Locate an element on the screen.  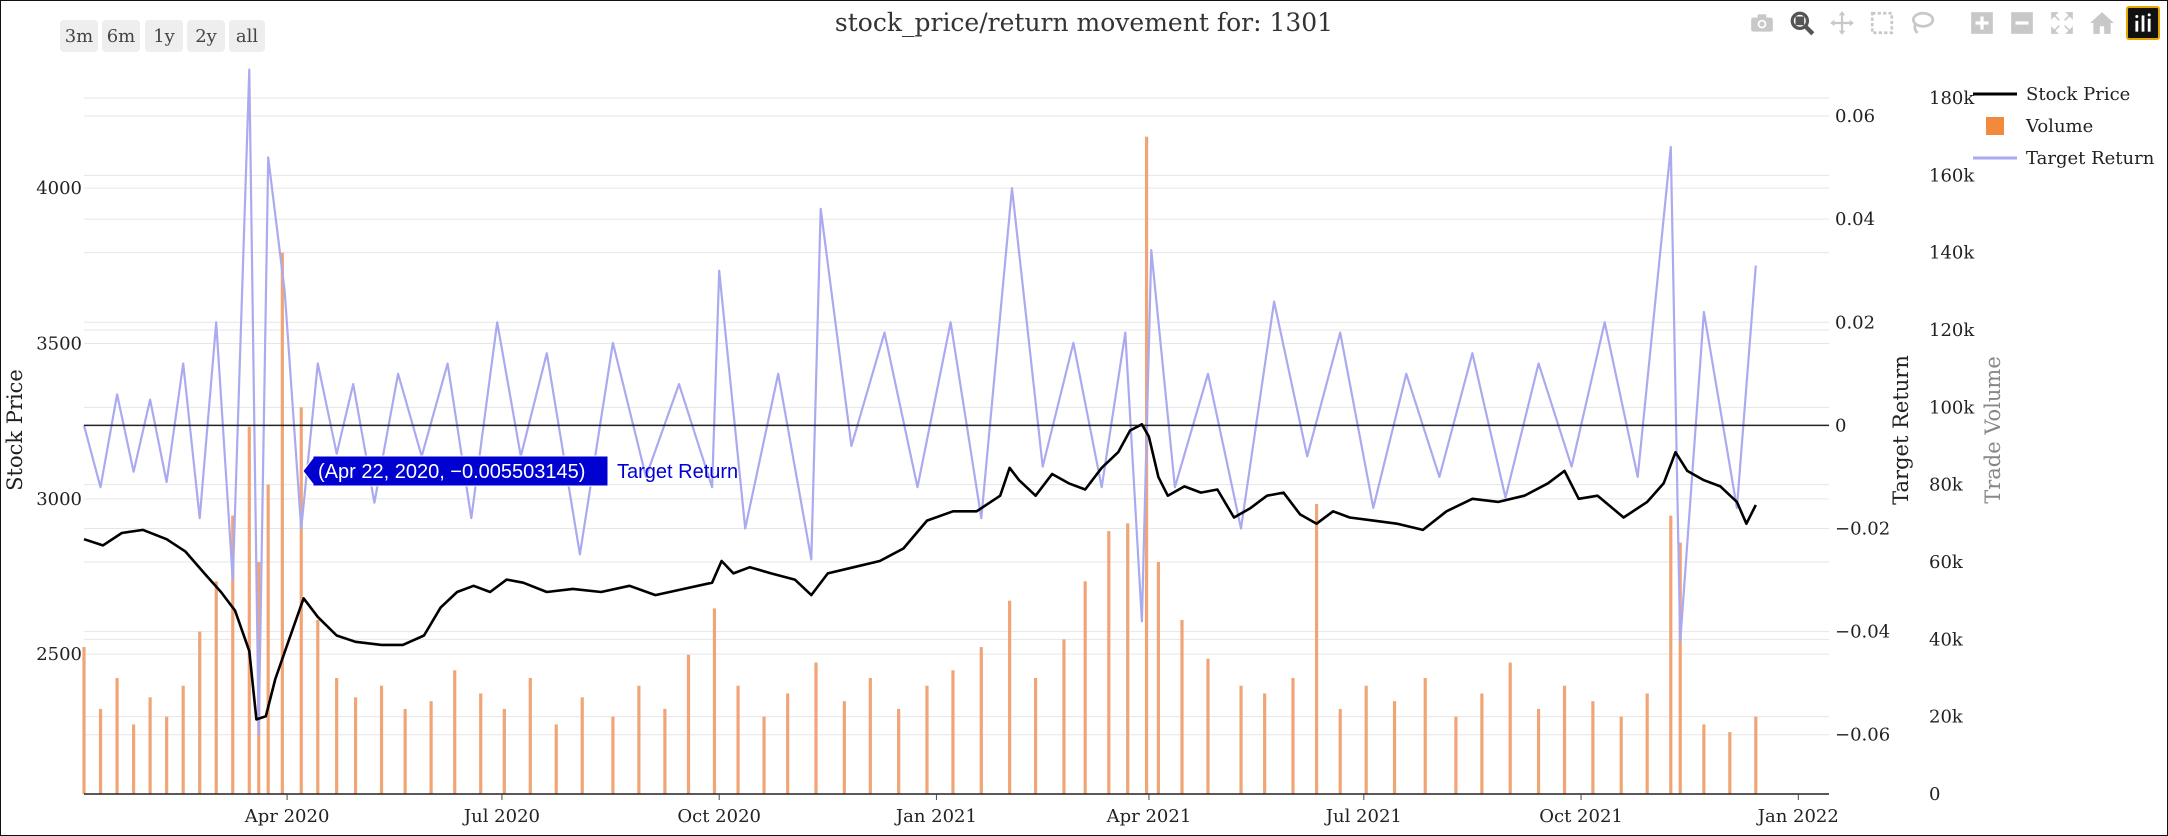
legend-item-target-return: Target Return is located at coordinates (2062, 158).